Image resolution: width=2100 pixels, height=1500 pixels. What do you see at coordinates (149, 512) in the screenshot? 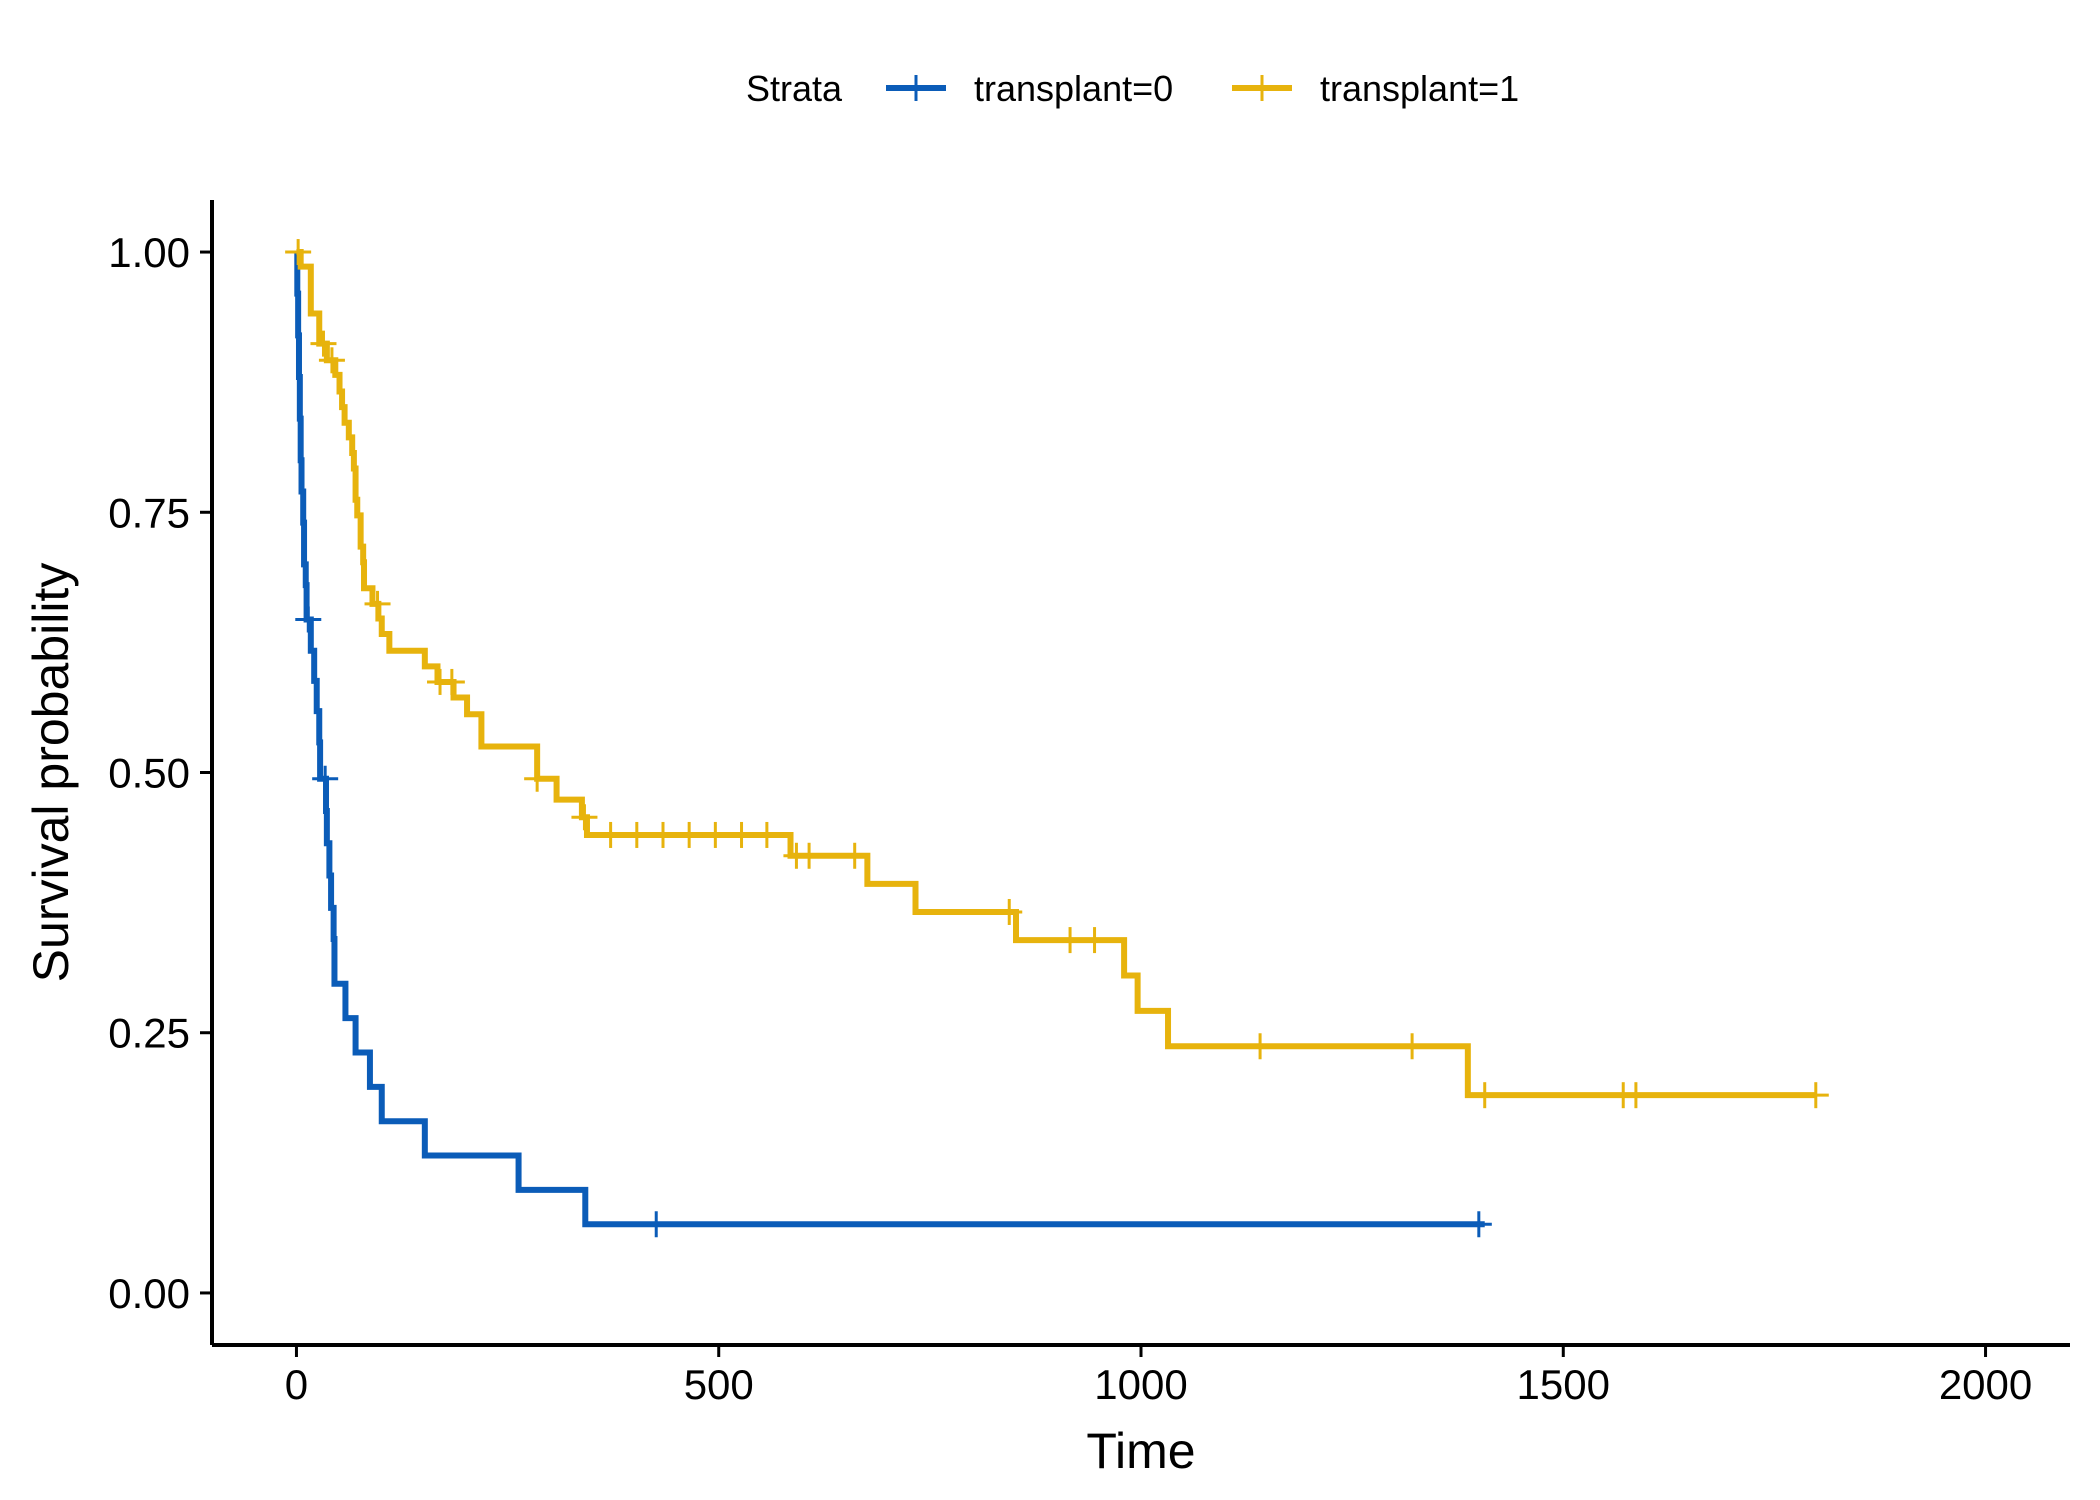
I see `y-tick-label: 0.75` at bounding box center [149, 512].